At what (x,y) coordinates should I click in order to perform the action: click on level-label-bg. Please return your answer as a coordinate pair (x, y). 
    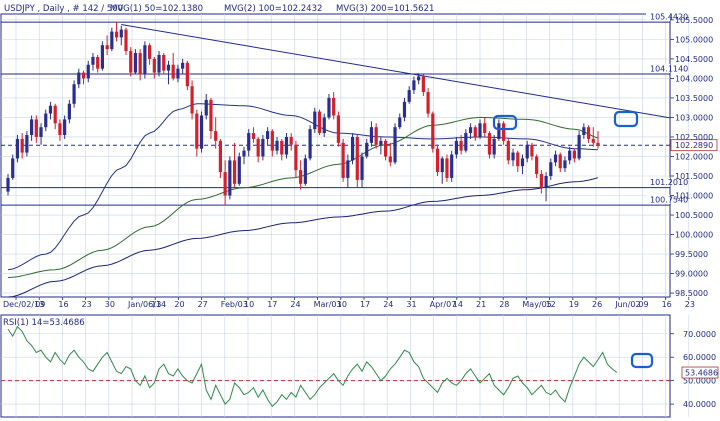
    Looking at the image, I should click on (658, 17).